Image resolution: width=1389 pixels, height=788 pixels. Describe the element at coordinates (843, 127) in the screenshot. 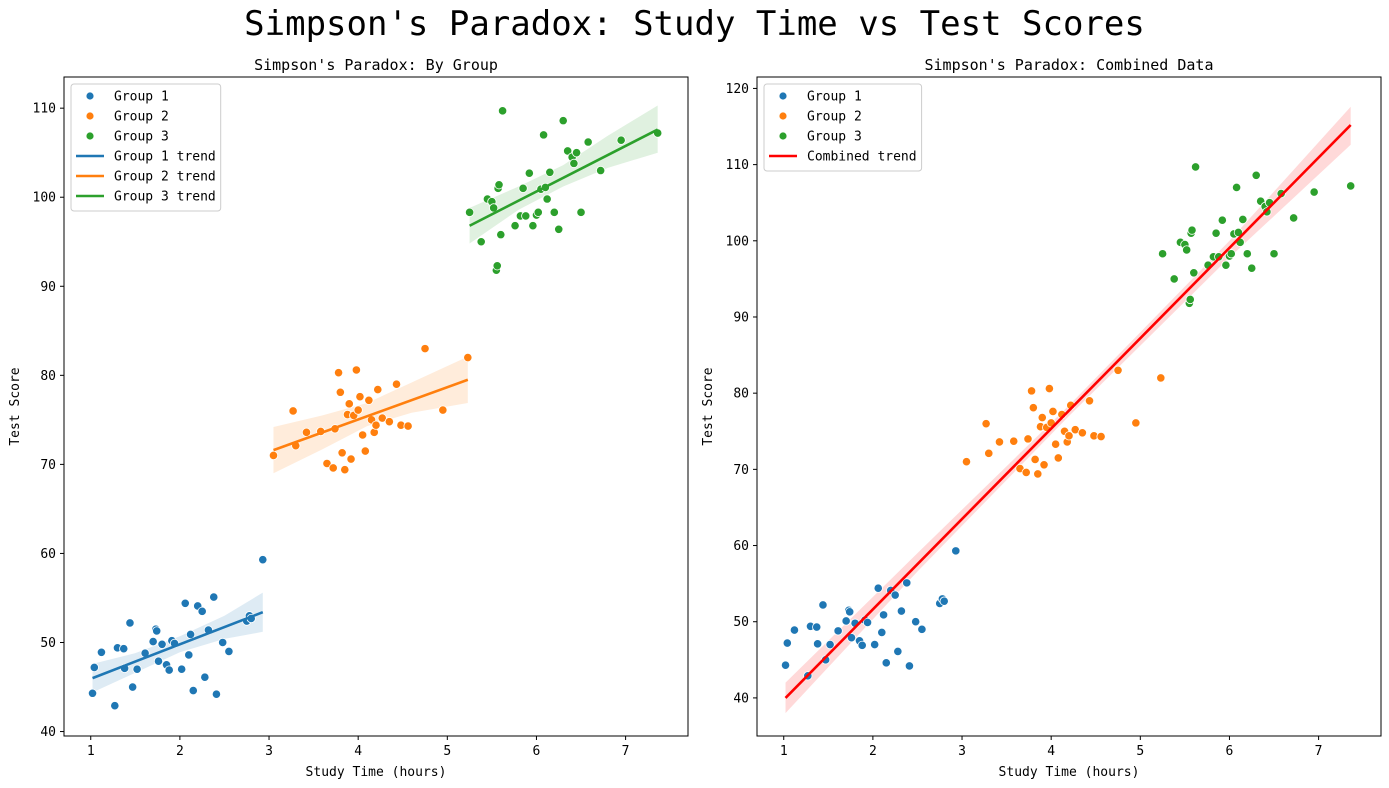

I see `legend-box` at that location.